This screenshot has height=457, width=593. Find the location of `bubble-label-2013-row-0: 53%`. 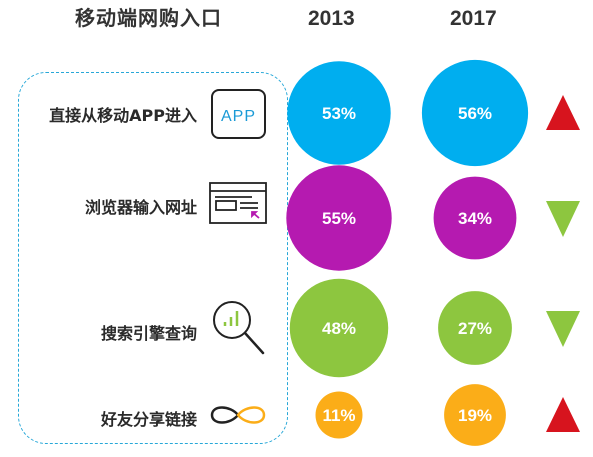

bubble-label-2013-row-0: 53% is located at coordinates (339, 113).